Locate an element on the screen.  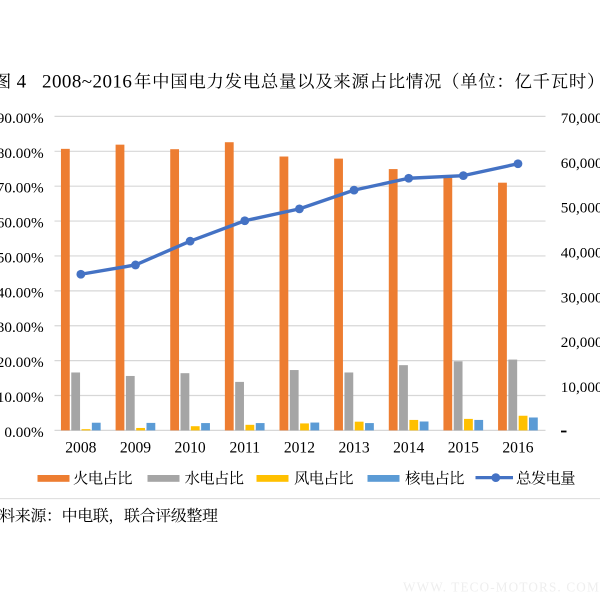
svg-text: 50.00% is located at coordinates (22, 257).